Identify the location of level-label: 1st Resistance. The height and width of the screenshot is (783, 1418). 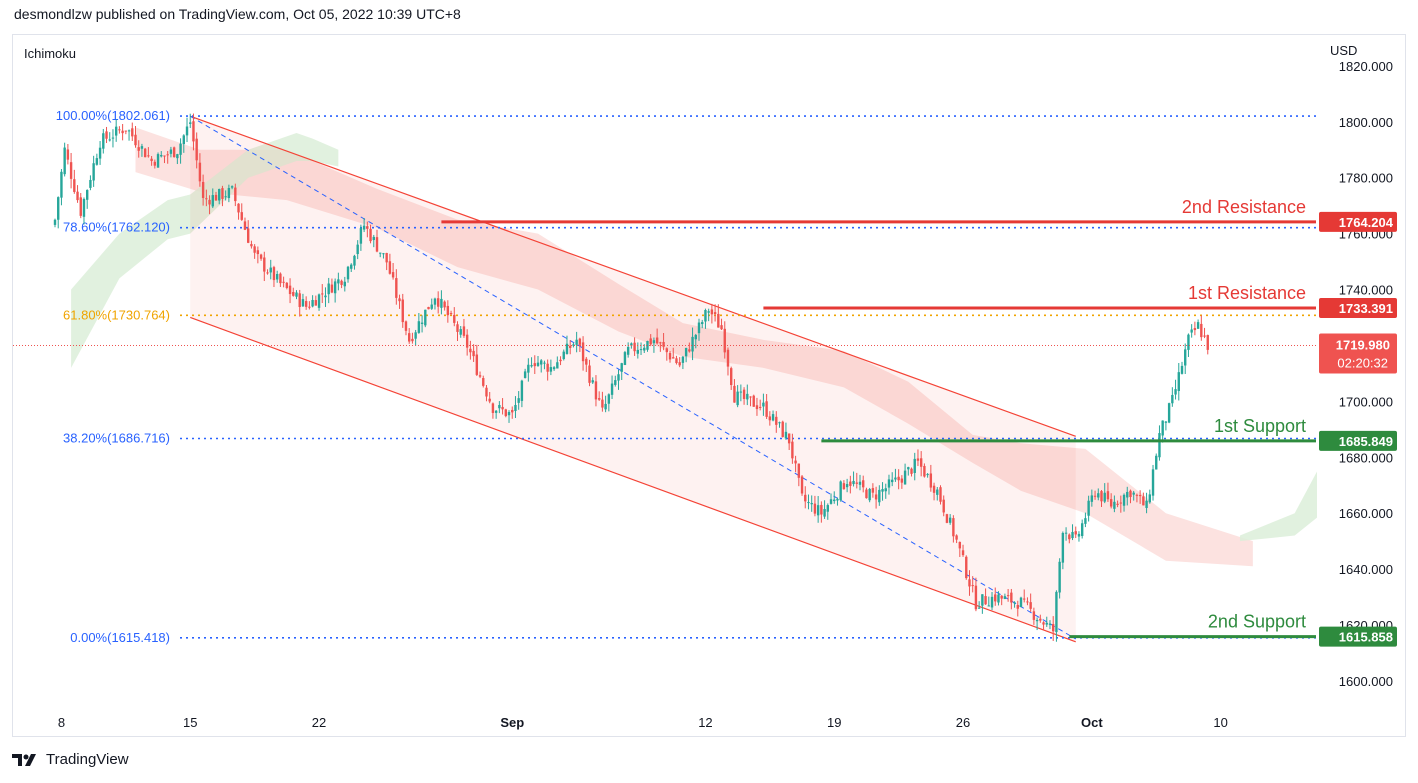
(1247, 293).